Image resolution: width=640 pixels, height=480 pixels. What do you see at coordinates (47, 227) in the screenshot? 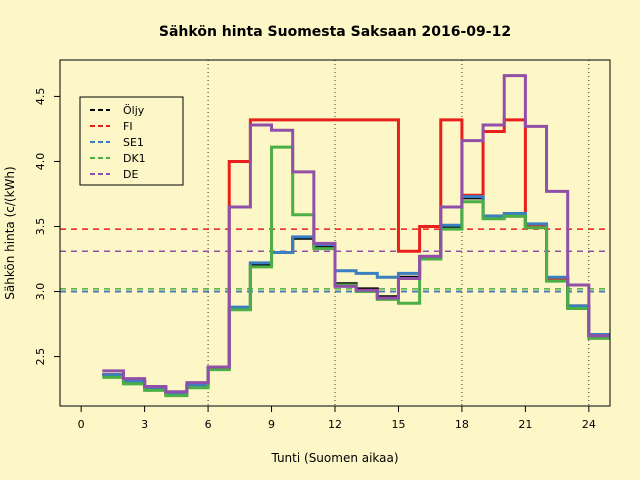
I see `y-axis: 2.5 3.0 3.5 4.0 4.5` at bounding box center [47, 227].